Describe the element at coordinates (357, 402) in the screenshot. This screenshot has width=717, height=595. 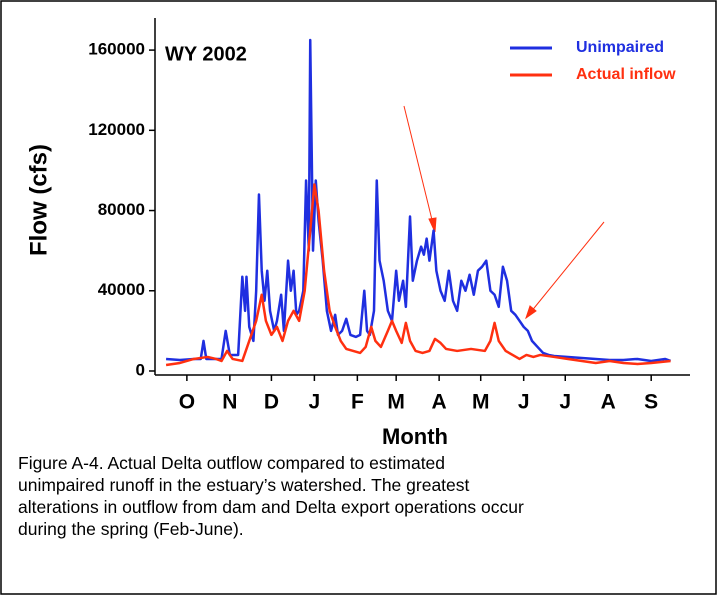
I see `x-tick-label: F` at that location.